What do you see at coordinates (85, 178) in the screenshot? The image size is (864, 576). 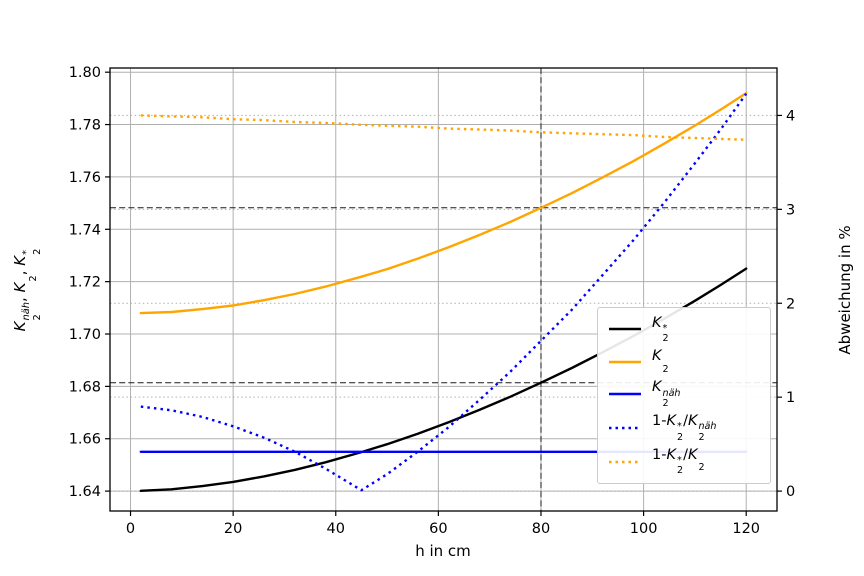 I see `y-tick-label-left: 1.76` at bounding box center [85, 178].